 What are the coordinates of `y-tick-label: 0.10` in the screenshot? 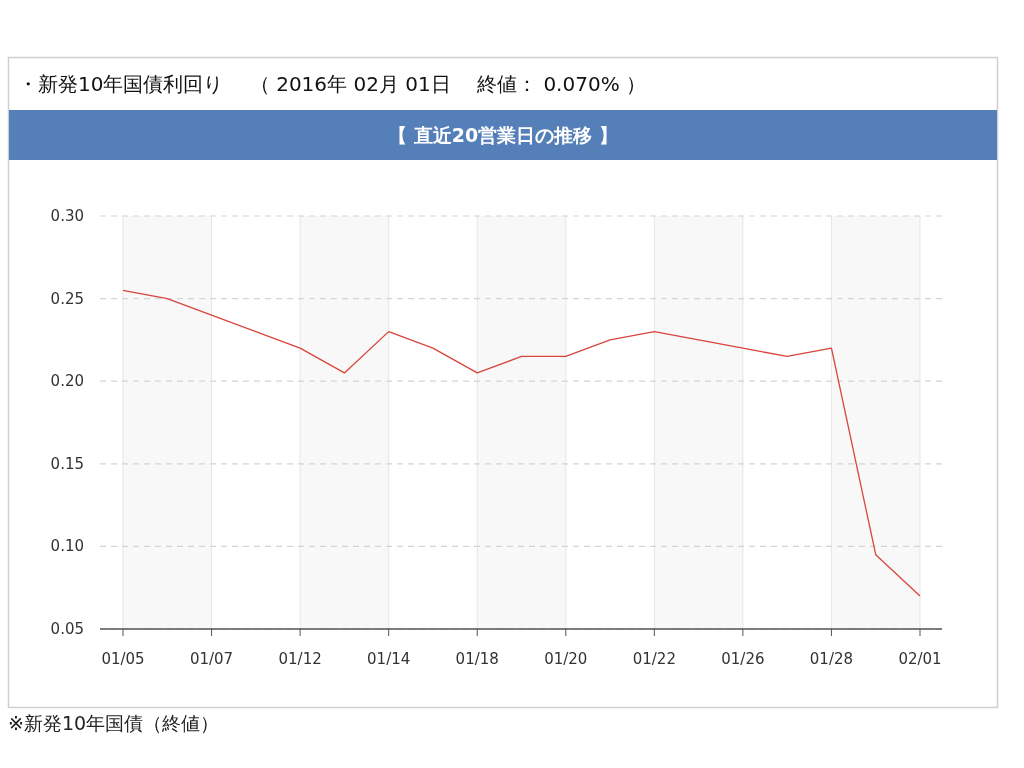 It's located at (67, 546).